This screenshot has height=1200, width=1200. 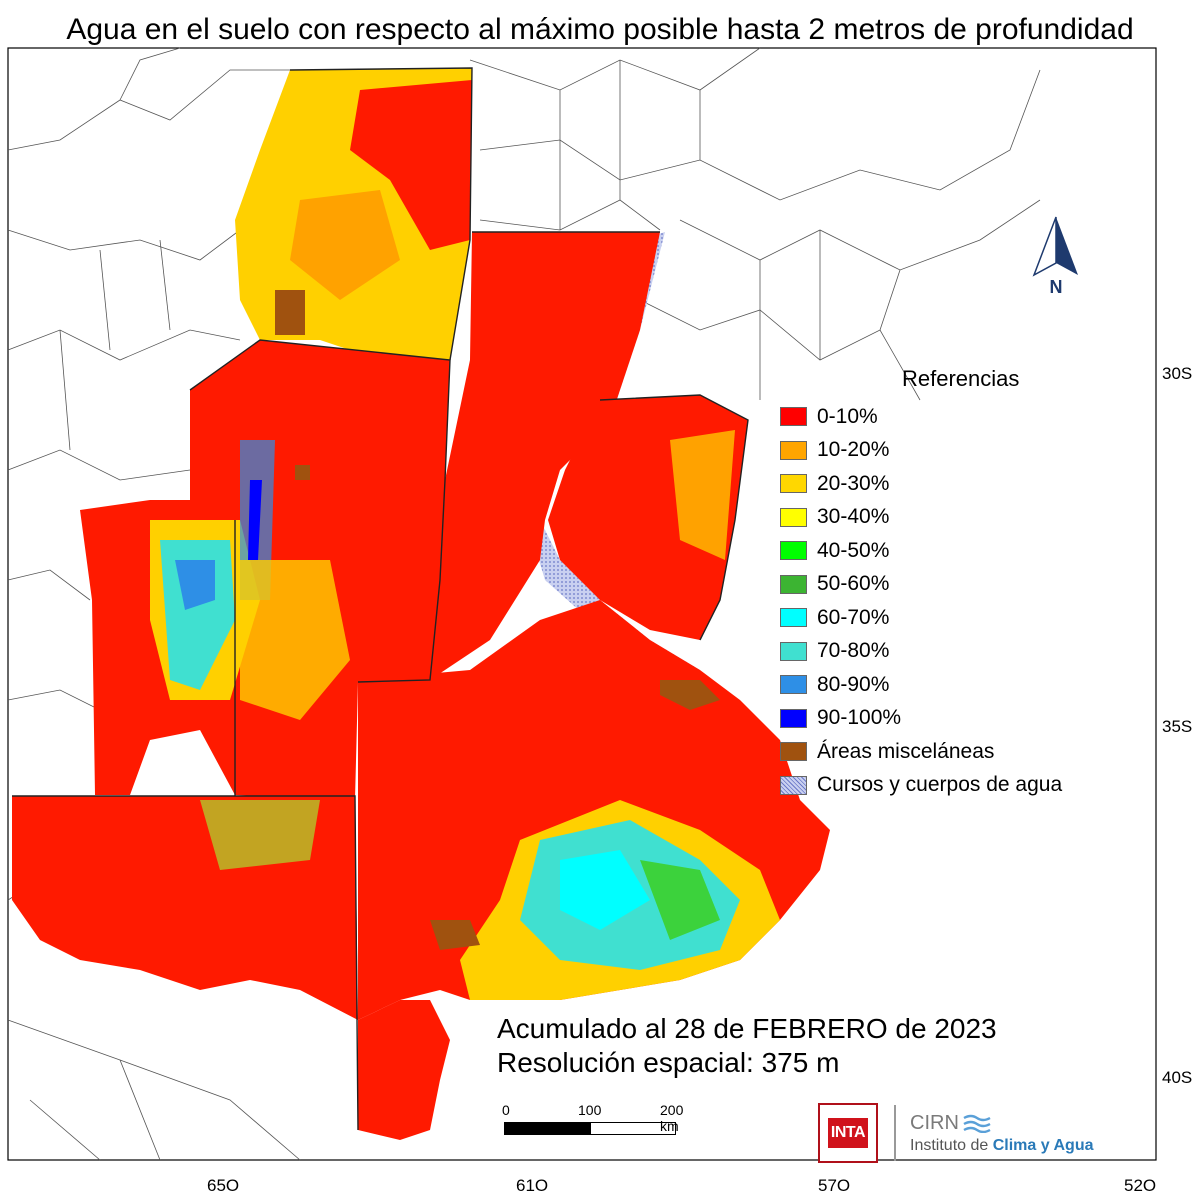 What do you see at coordinates (853, 617) in the screenshot?
I see `legend-label: 60-70%` at bounding box center [853, 617].